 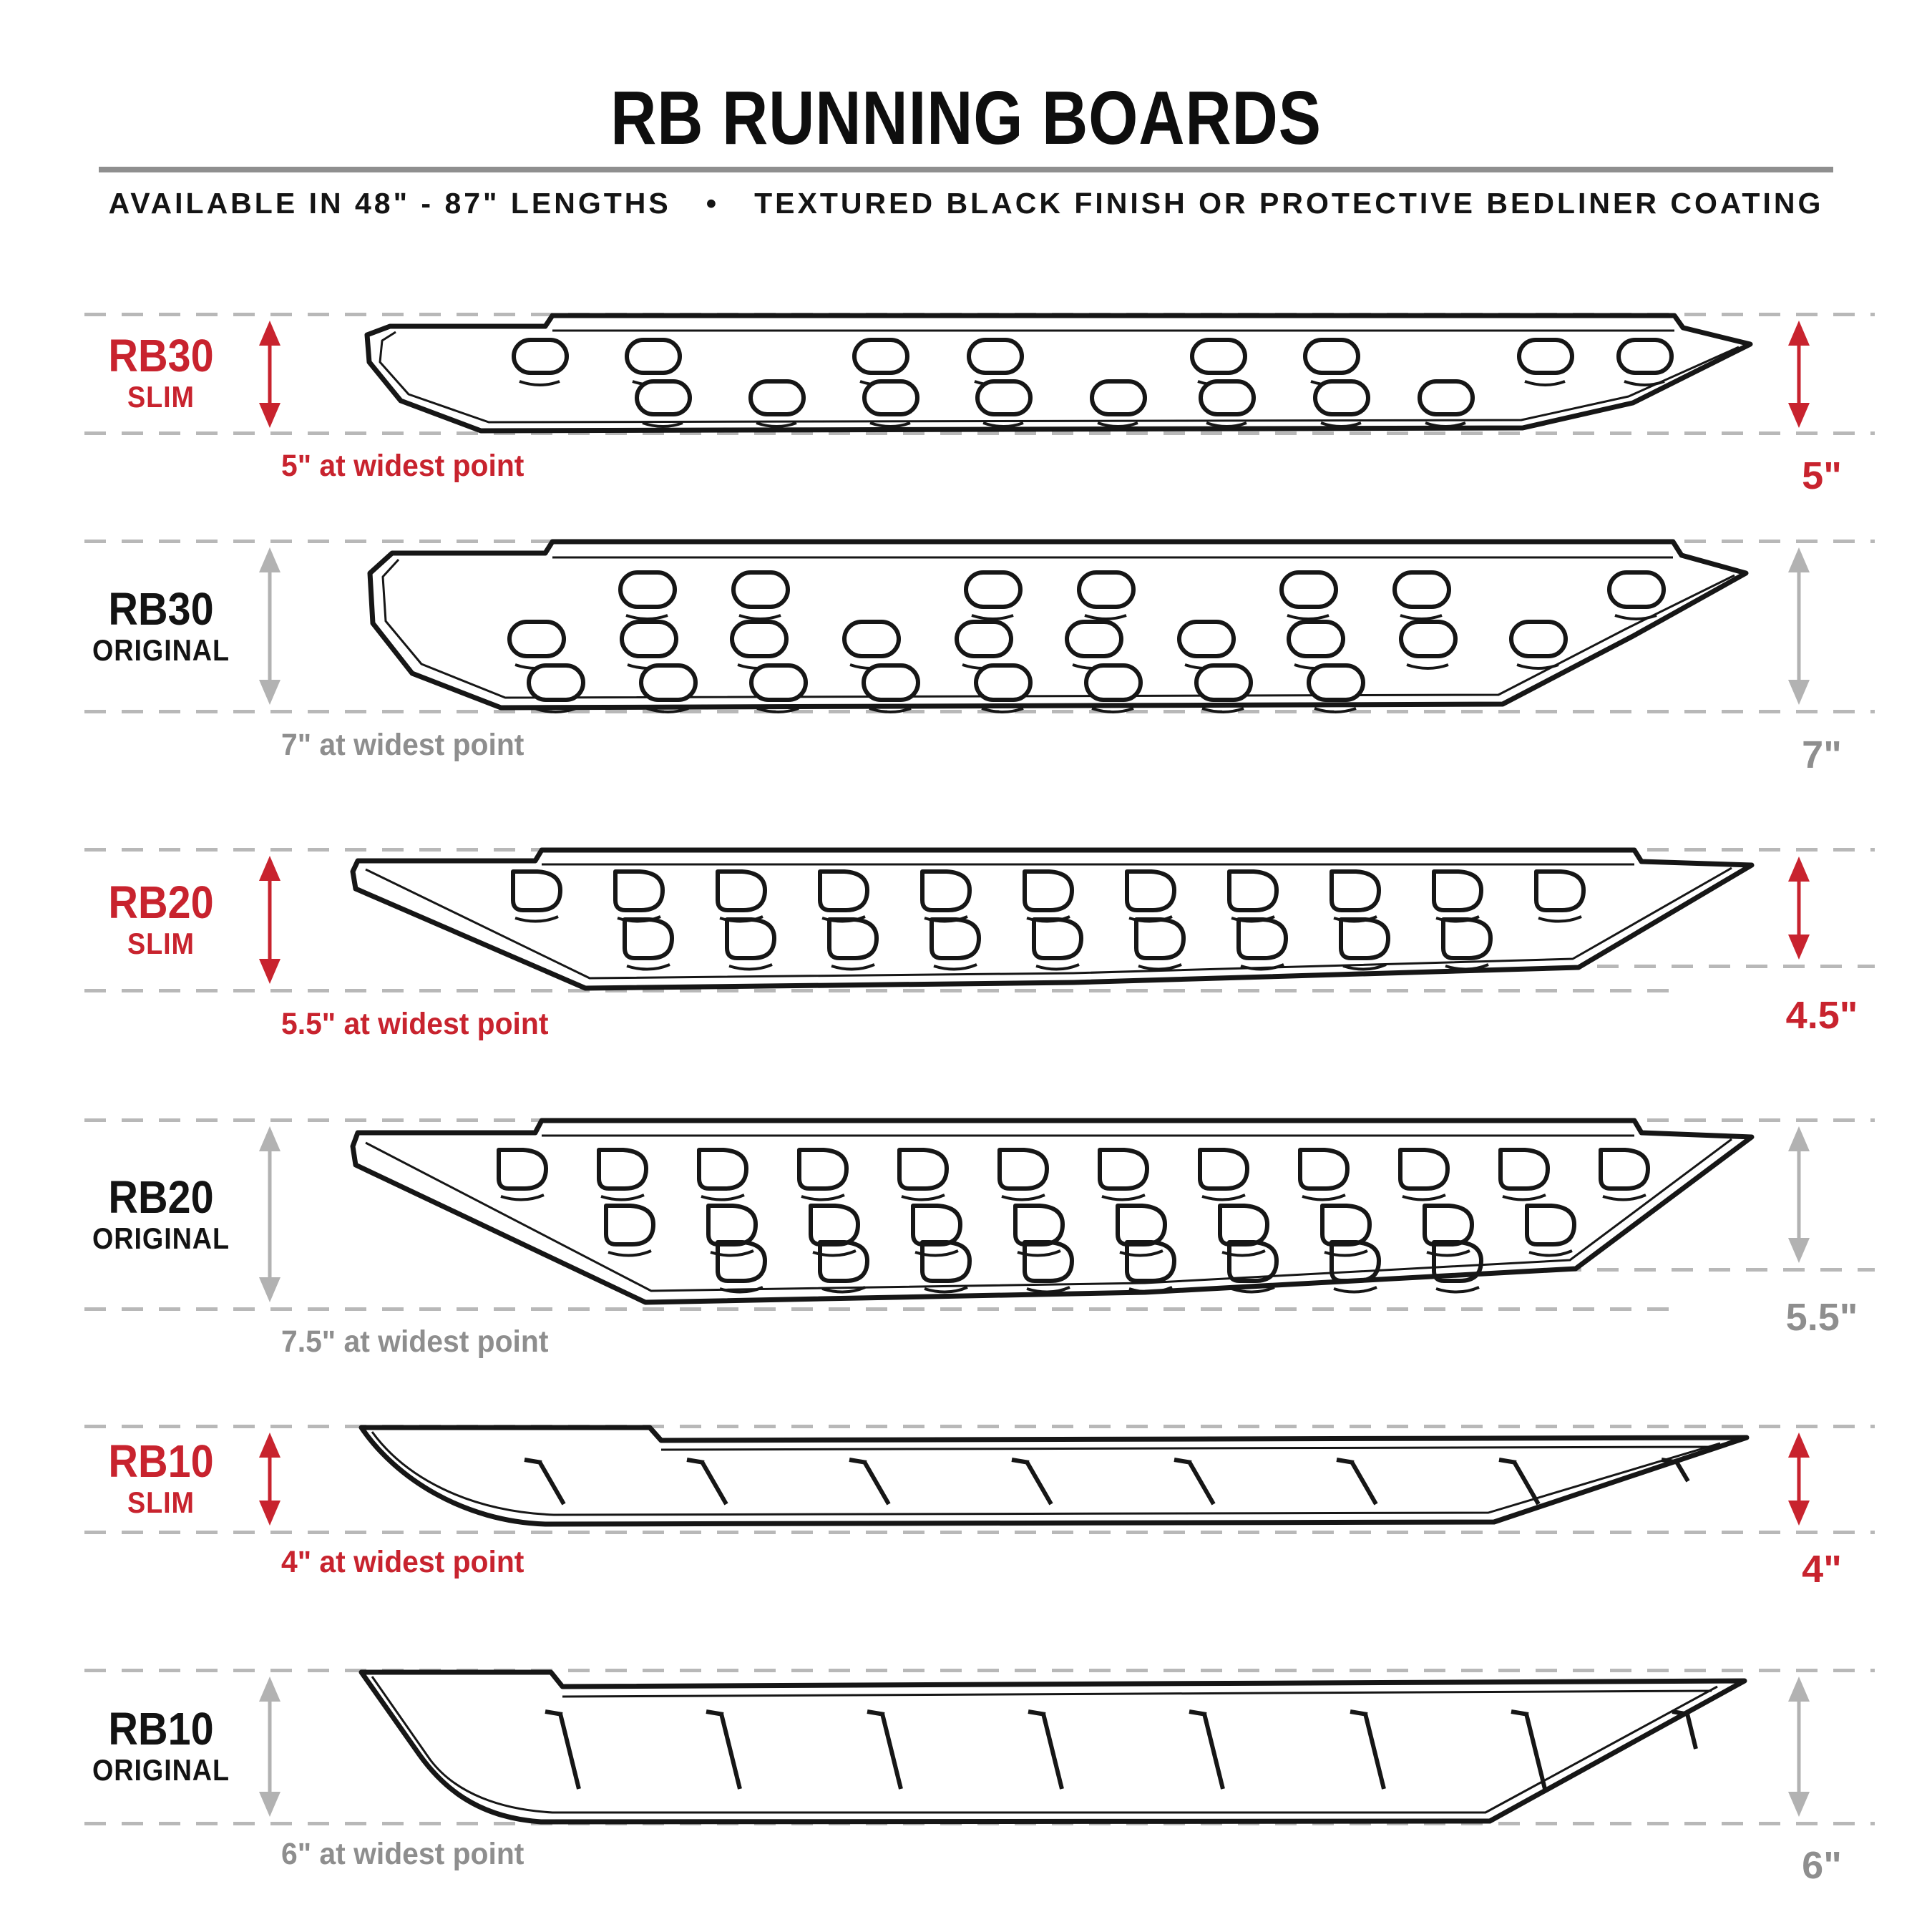 What do you see at coordinates (415, 1024) in the screenshot?
I see `width-caption: 5.5" at widest point` at bounding box center [415, 1024].